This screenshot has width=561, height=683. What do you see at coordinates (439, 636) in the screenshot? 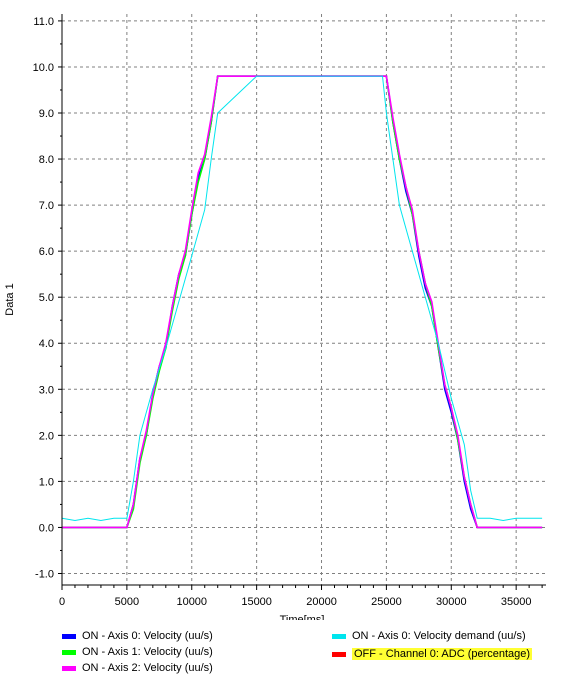
I see `legend-label: ON - Axis 0: Velocity demand (uu/s)` at bounding box center [439, 636].